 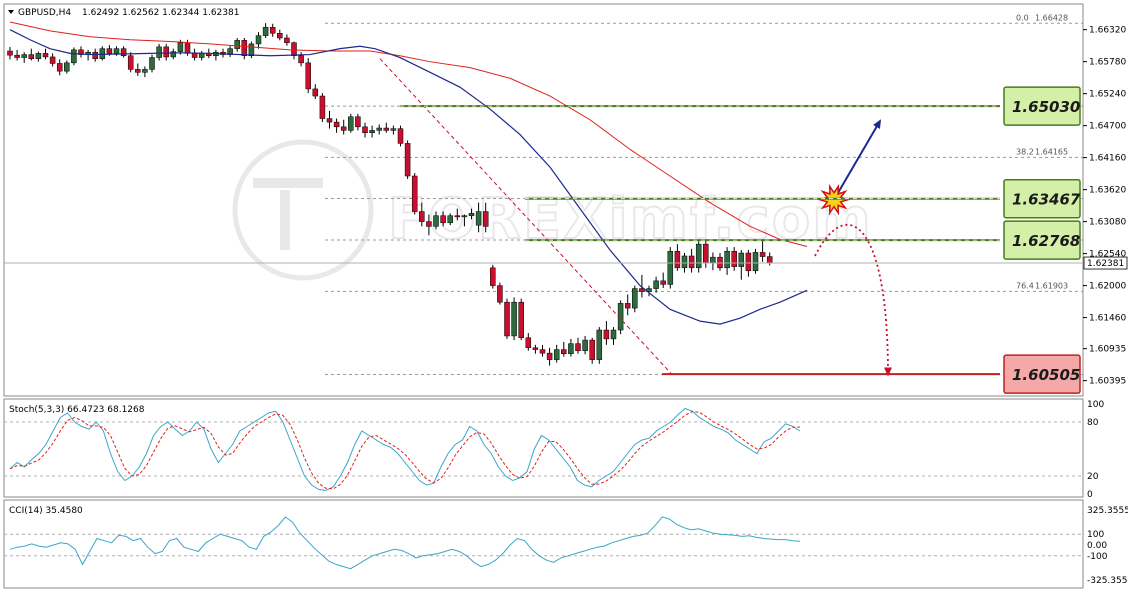 I want to click on watermark-logo-bar2, so click(x=285, y=220).